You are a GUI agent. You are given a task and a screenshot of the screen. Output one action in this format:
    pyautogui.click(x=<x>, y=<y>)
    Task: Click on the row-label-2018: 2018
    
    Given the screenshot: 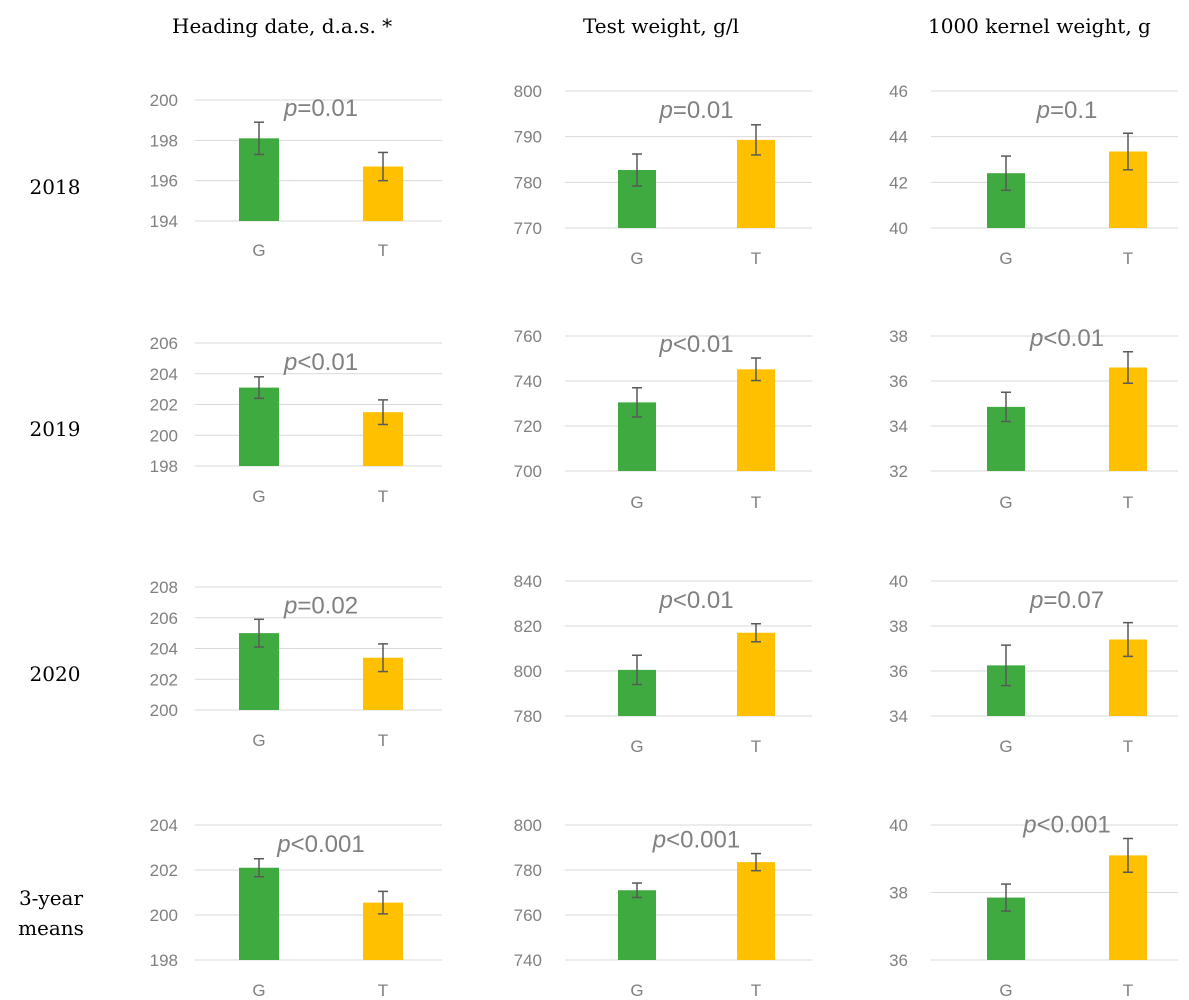 What is the action you would take?
    pyautogui.click(x=55, y=187)
    